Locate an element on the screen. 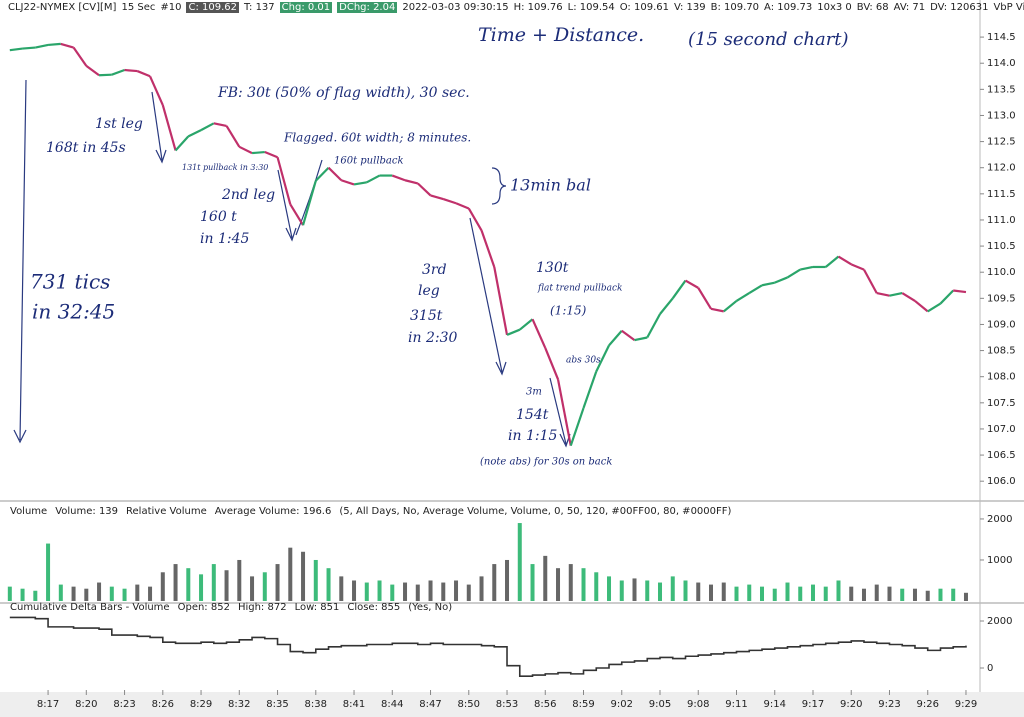 Image resolution: width=1024 pixels, height=717 pixels. header-field: C: 109.62 is located at coordinates (213, 7).